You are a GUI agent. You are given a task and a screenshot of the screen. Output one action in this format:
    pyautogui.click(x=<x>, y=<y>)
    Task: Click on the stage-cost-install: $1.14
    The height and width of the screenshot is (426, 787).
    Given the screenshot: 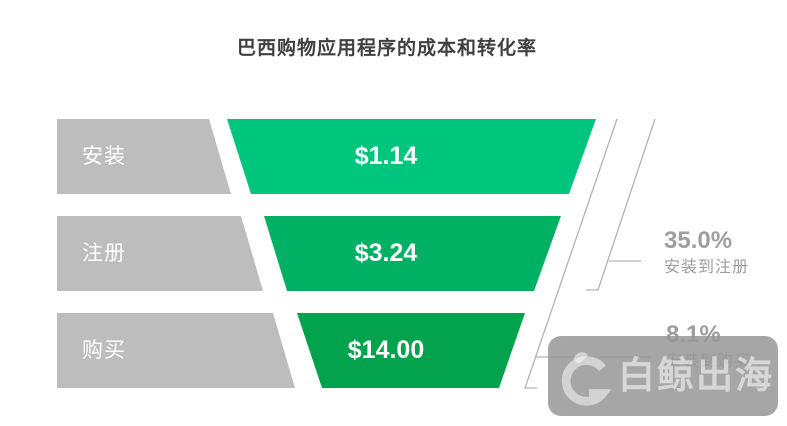 What is the action you would take?
    pyautogui.click(x=386, y=156)
    